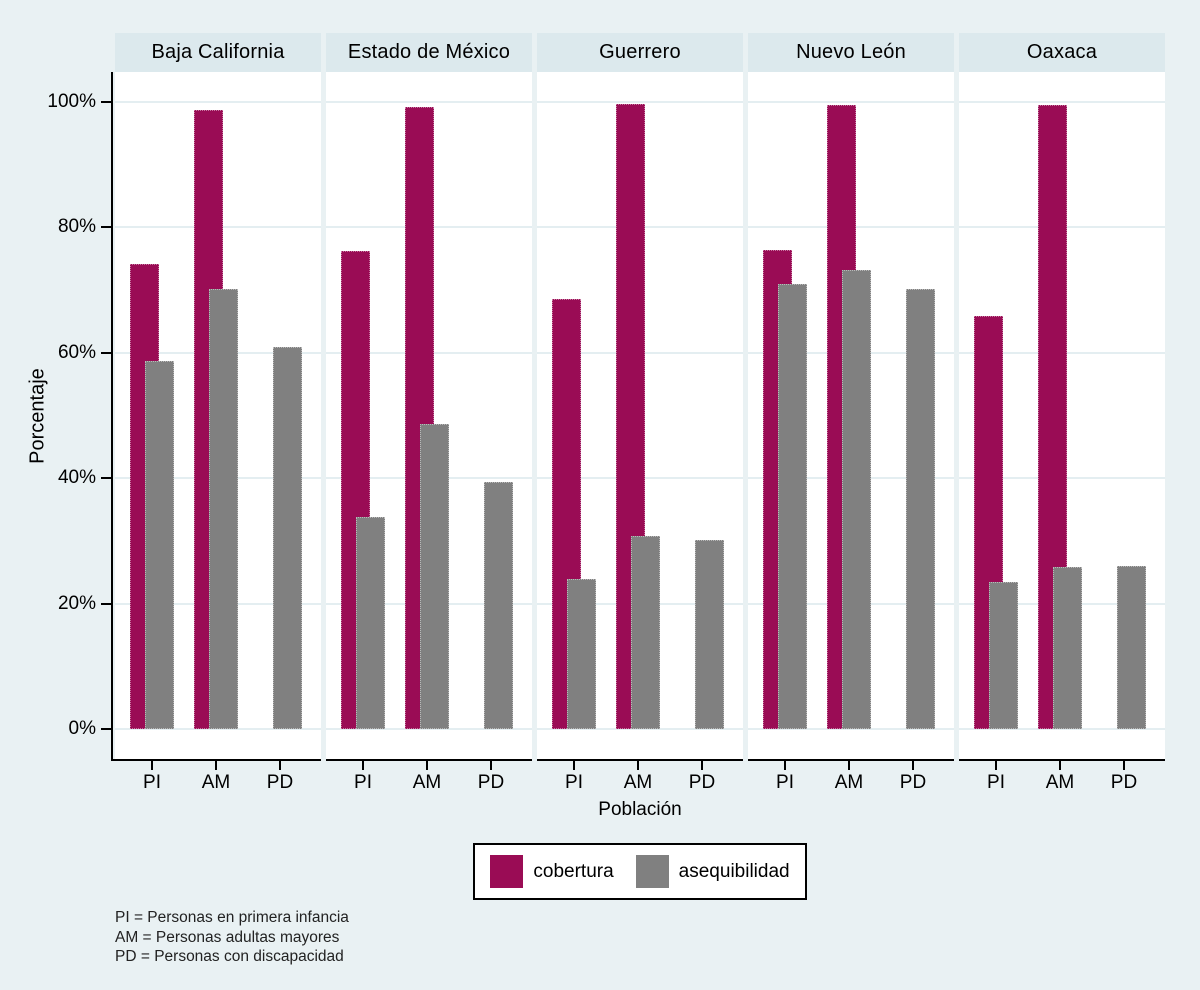 This screenshot has width=1200, height=990. I want to click on legend-label-cobertura: cobertura, so click(573, 871).